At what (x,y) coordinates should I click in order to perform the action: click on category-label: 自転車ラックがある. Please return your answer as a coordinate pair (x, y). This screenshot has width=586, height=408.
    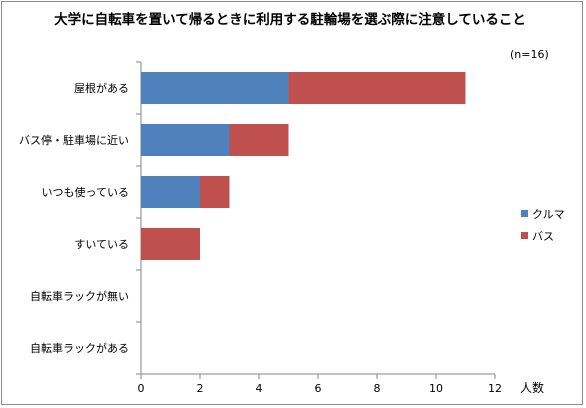
    Looking at the image, I should click on (79, 348).